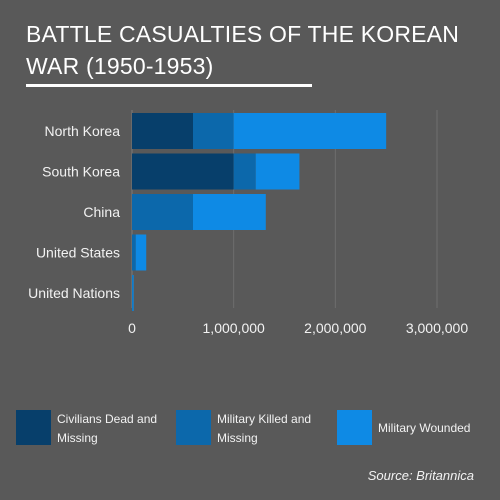  I want to click on category-label: North Korea, so click(83, 131).